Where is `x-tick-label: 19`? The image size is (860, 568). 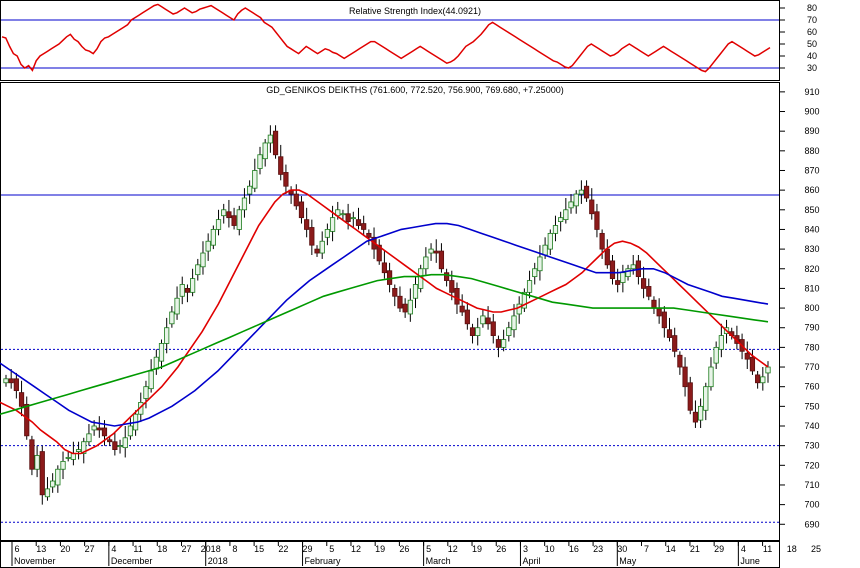 x-tick-label: 19 is located at coordinates (380, 549).